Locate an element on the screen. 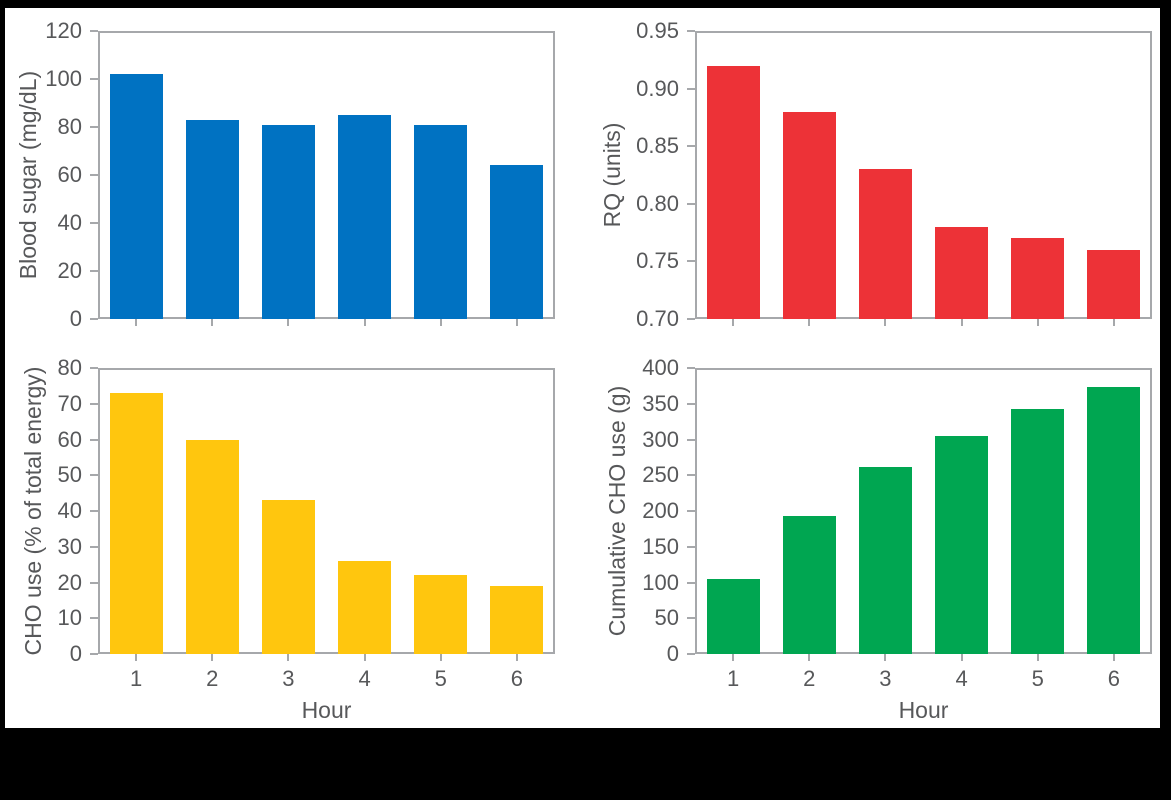 This screenshot has height=800, width=1171. x-tick-label: 2 is located at coordinates (809, 678).